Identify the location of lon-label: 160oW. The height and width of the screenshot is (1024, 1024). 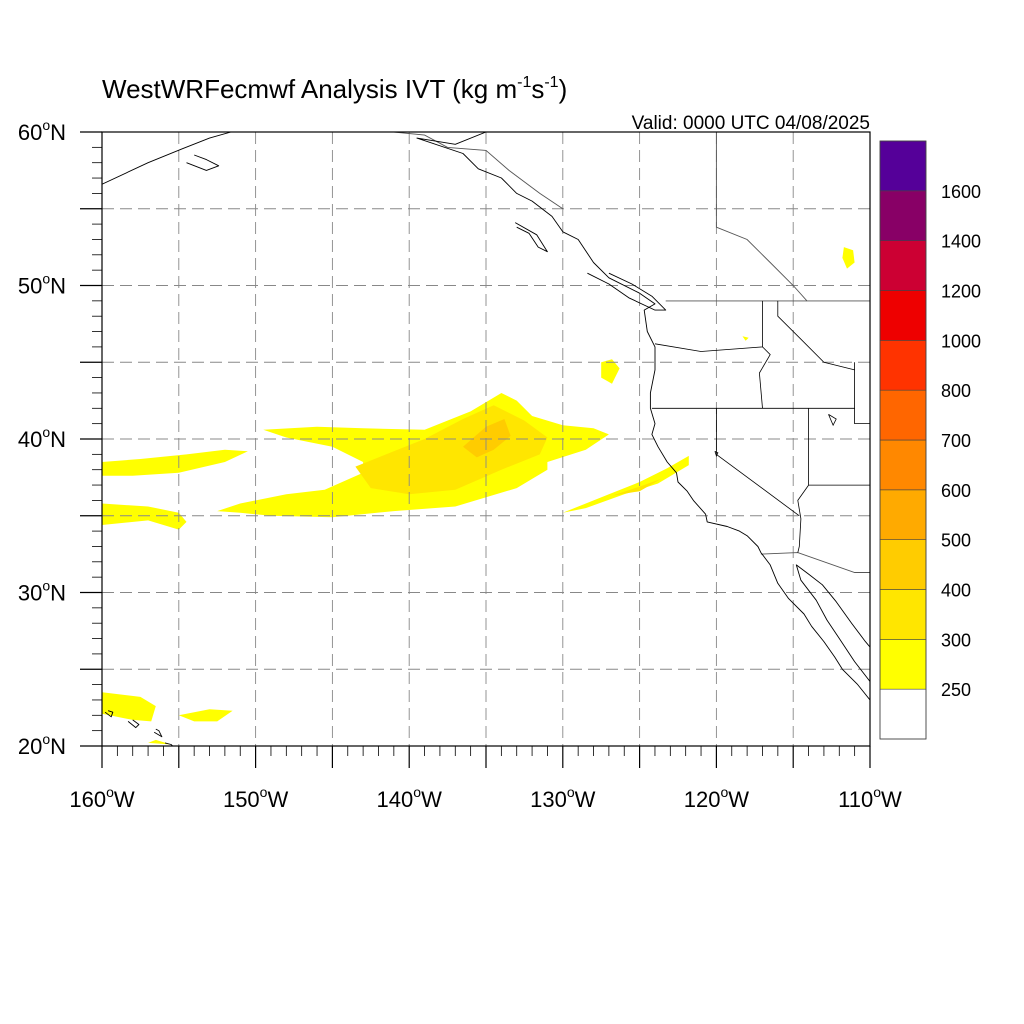
(102, 798).